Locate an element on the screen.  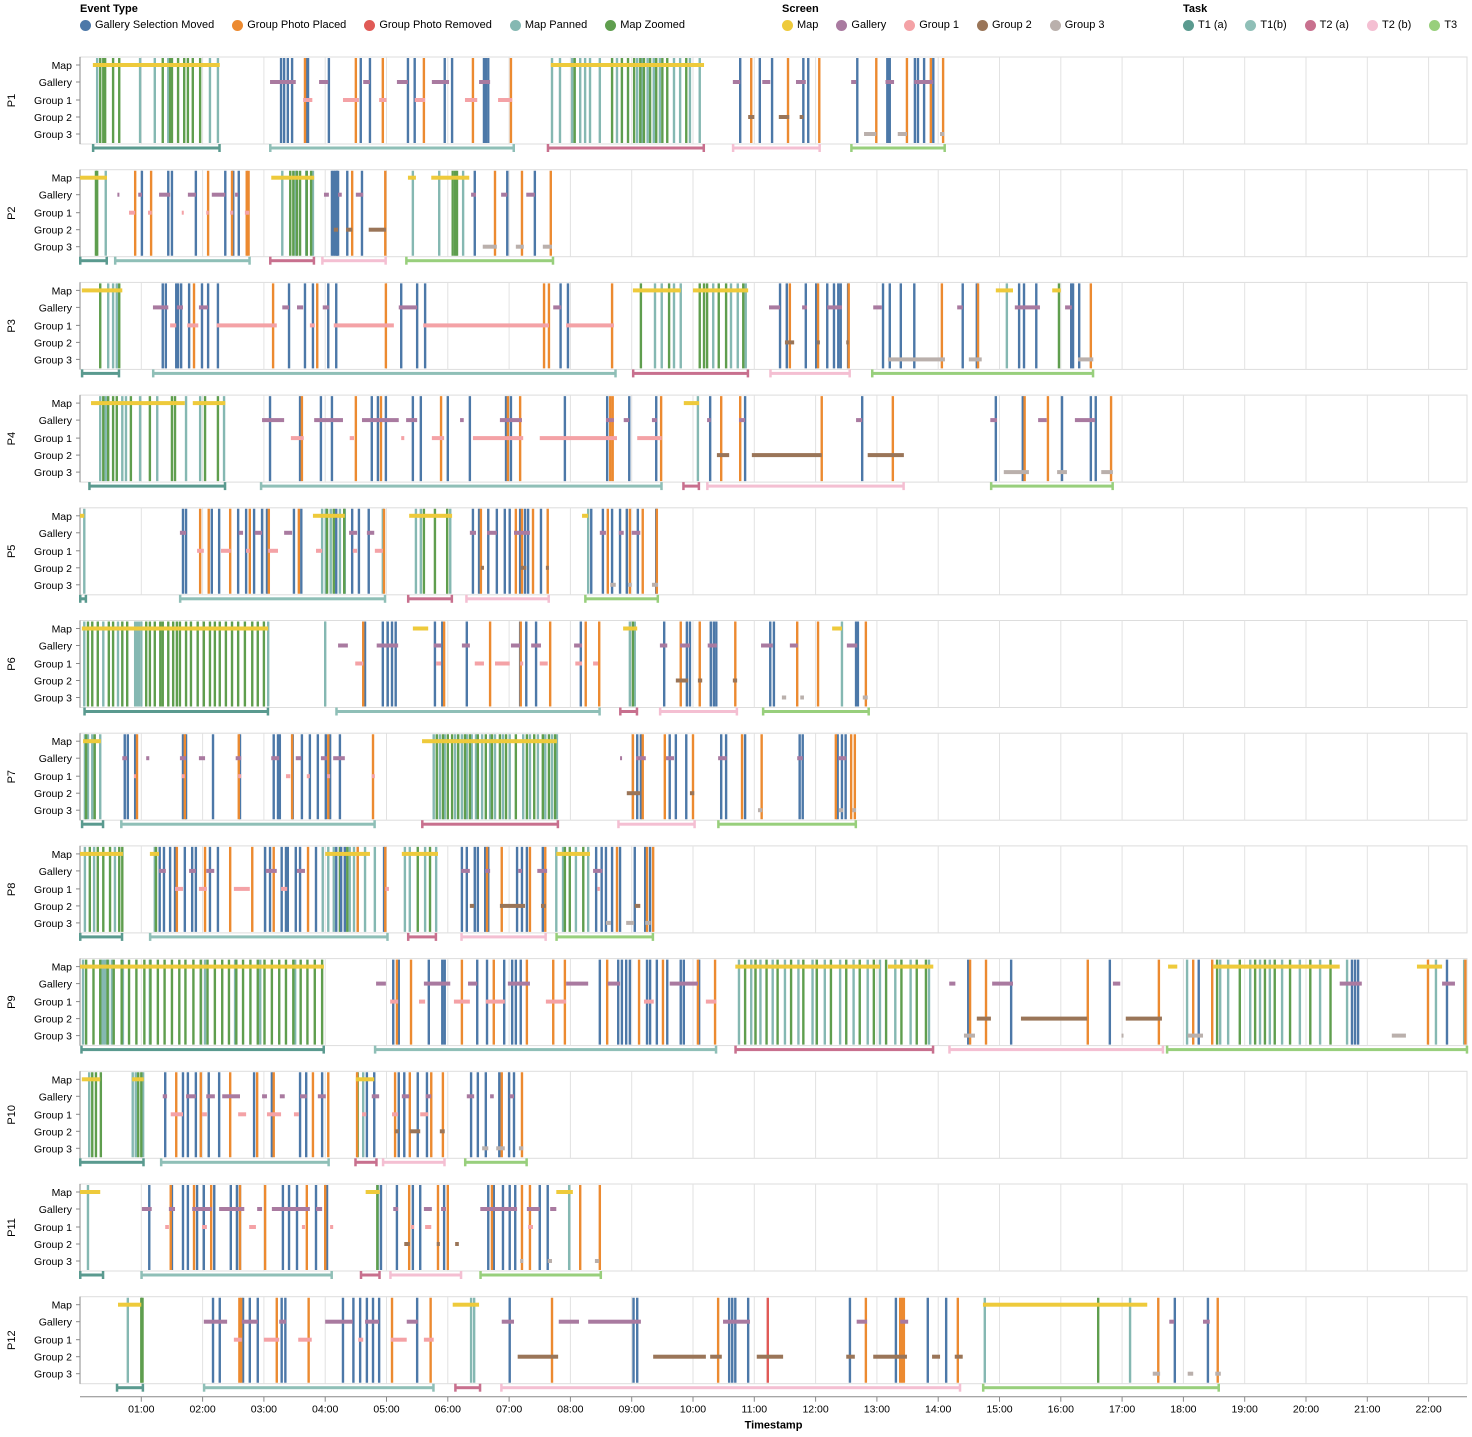
participant-label: P3 is located at coordinates (12, 325).